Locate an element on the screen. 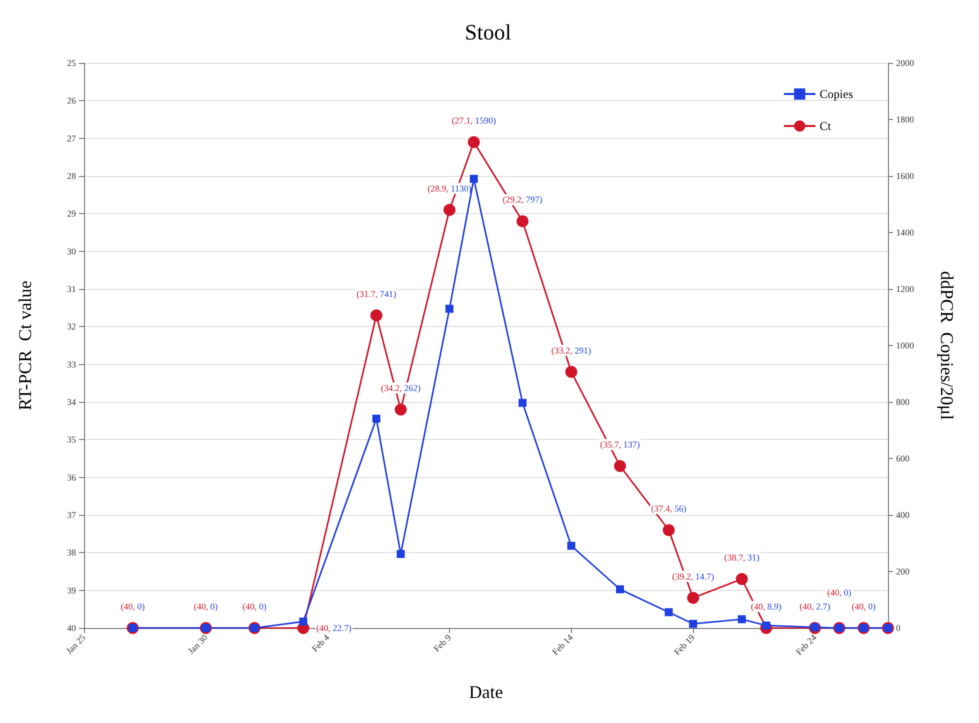 The width and height of the screenshot is (979, 723). y2-tick-label: 1200 is located at coordinates (905, 289).